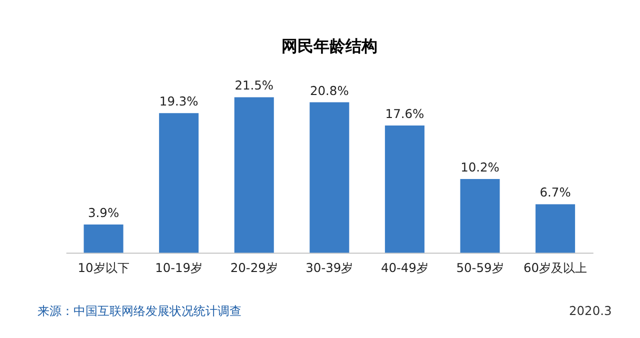 The width and height of the screenshot is (640, 338). Describe the element at coordinates (254, 85) in the screenshot. I see `data-label: 21.5%` at that location.